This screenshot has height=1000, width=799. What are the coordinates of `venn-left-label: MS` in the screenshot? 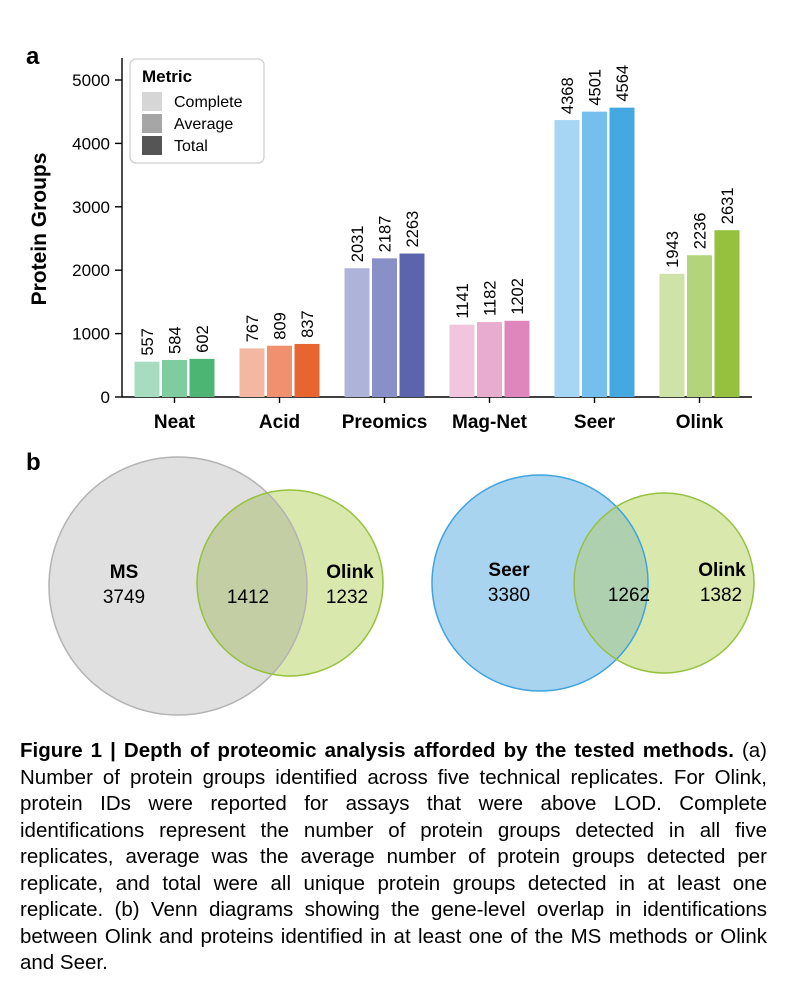 It's located at (124, 572).